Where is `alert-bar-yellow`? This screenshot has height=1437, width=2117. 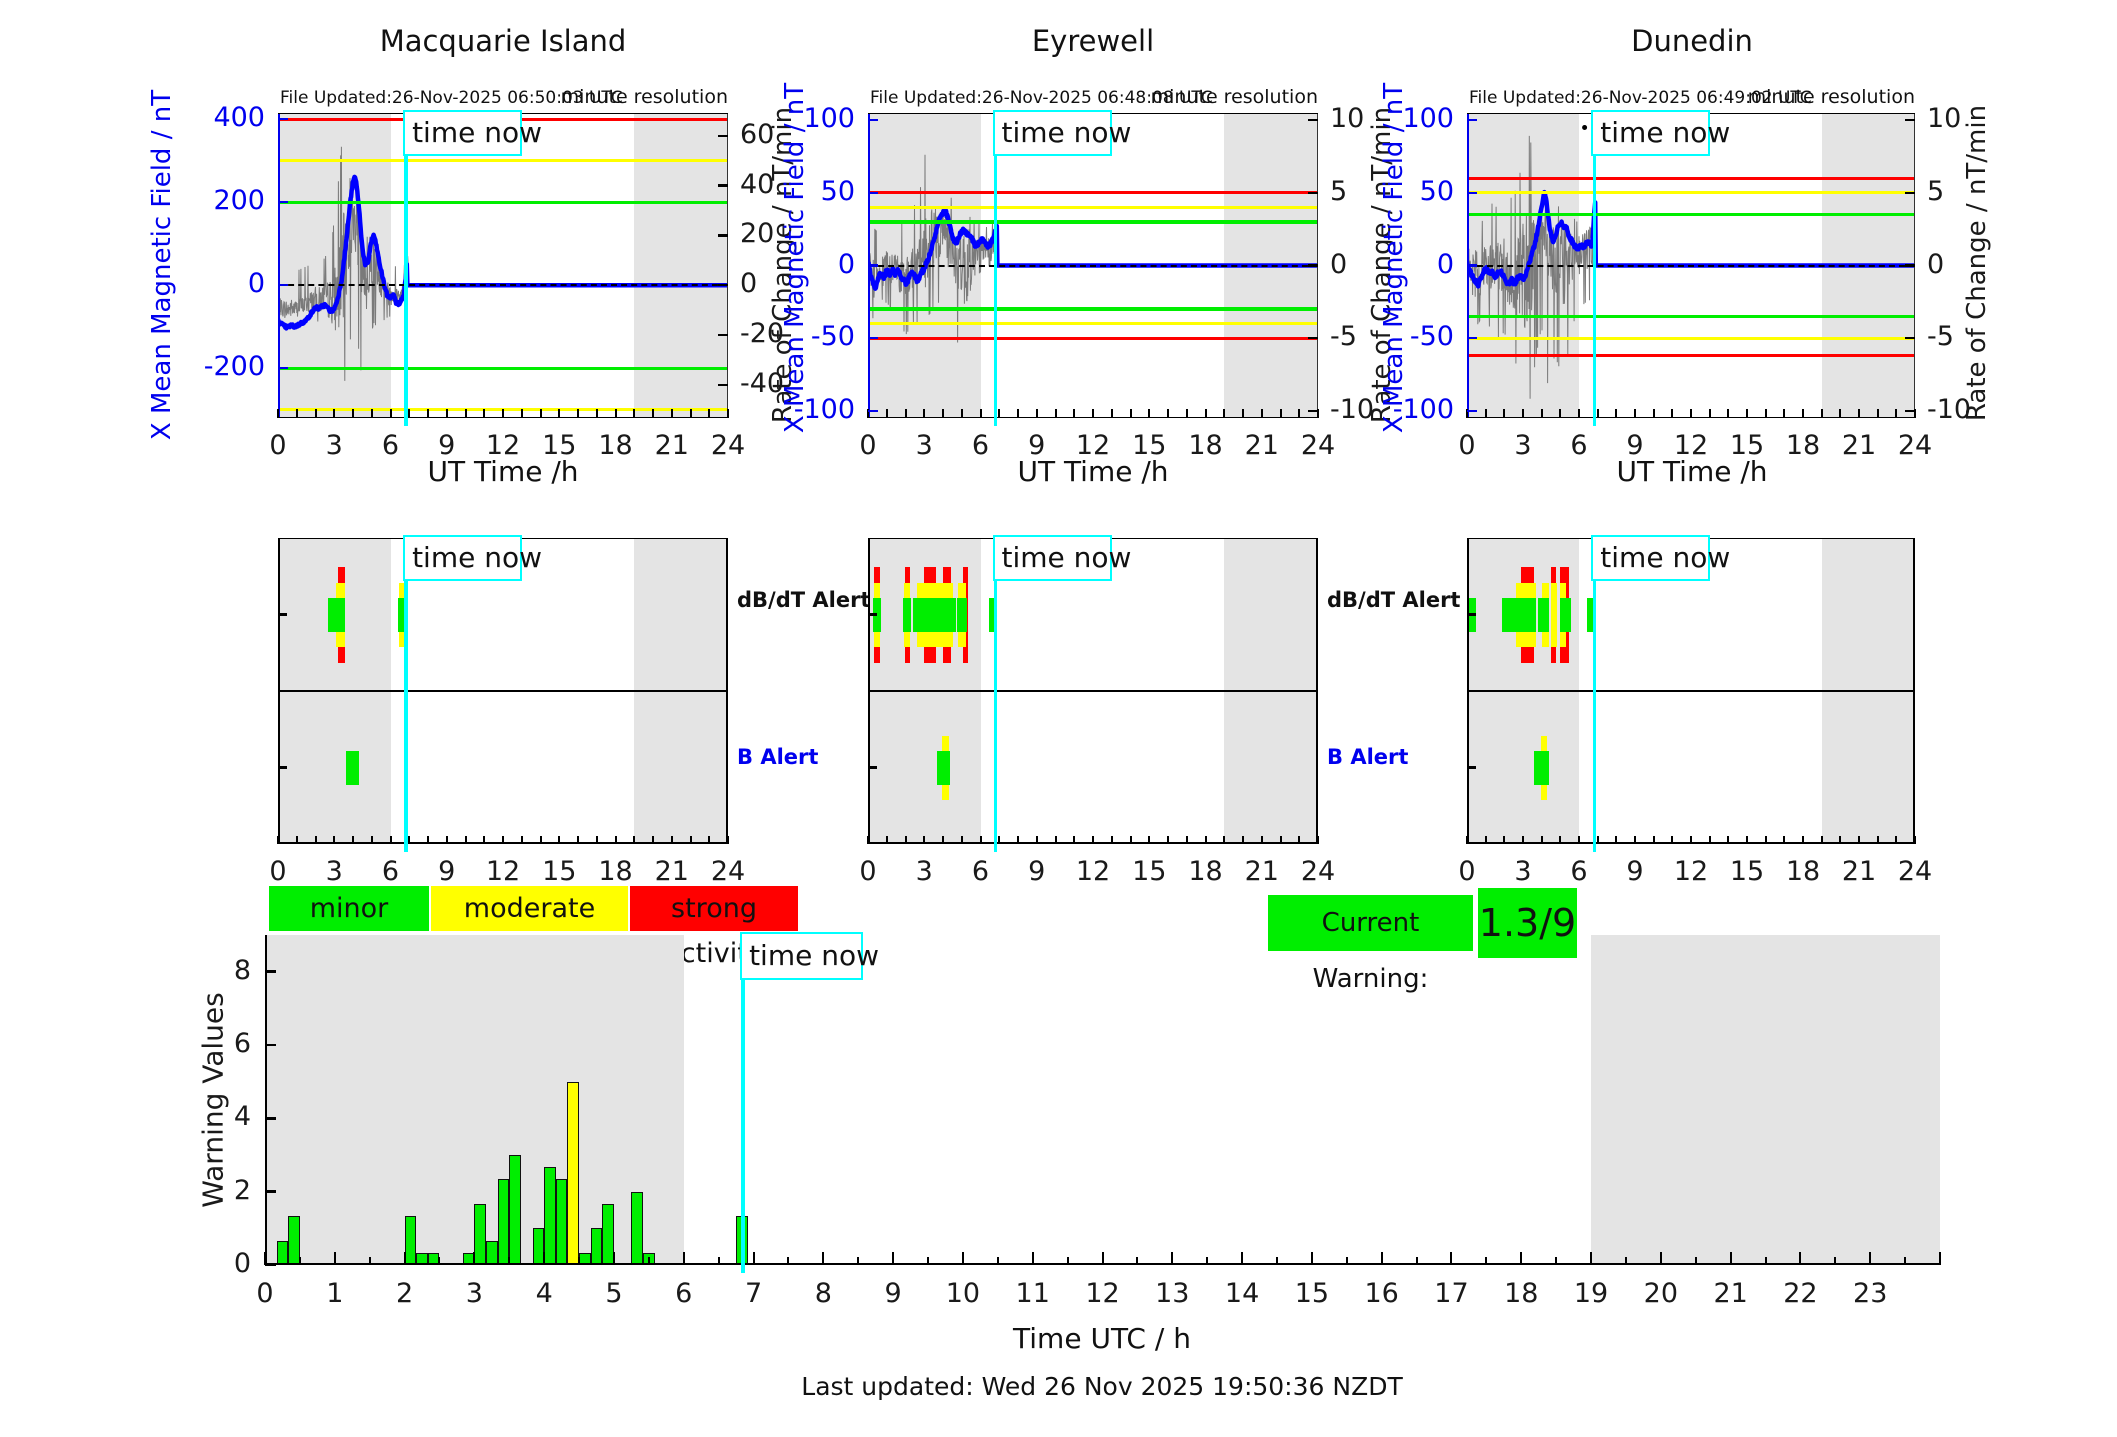 alert-bar-yellow is located at coordinates (1554, 614).